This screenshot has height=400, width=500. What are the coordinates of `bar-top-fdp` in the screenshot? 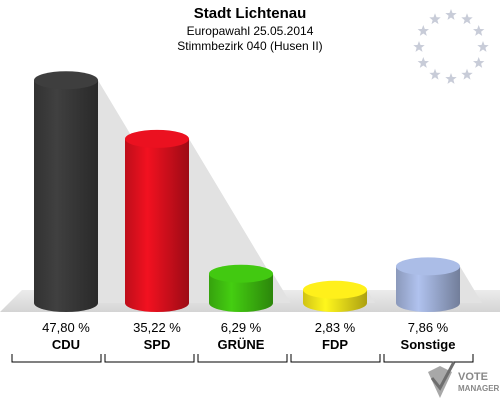 It's located at (335, 289).